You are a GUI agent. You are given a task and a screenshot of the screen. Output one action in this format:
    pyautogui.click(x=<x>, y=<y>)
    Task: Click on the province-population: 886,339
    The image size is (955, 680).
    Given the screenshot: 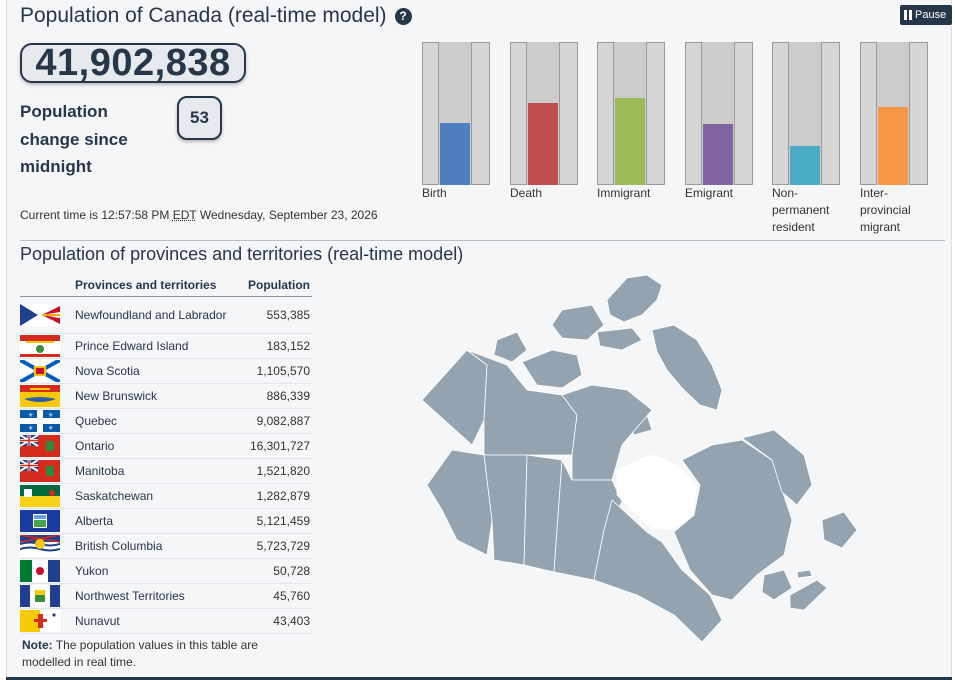 What is the action you would take?
    pyautogui.click(x=276, y=396)
    